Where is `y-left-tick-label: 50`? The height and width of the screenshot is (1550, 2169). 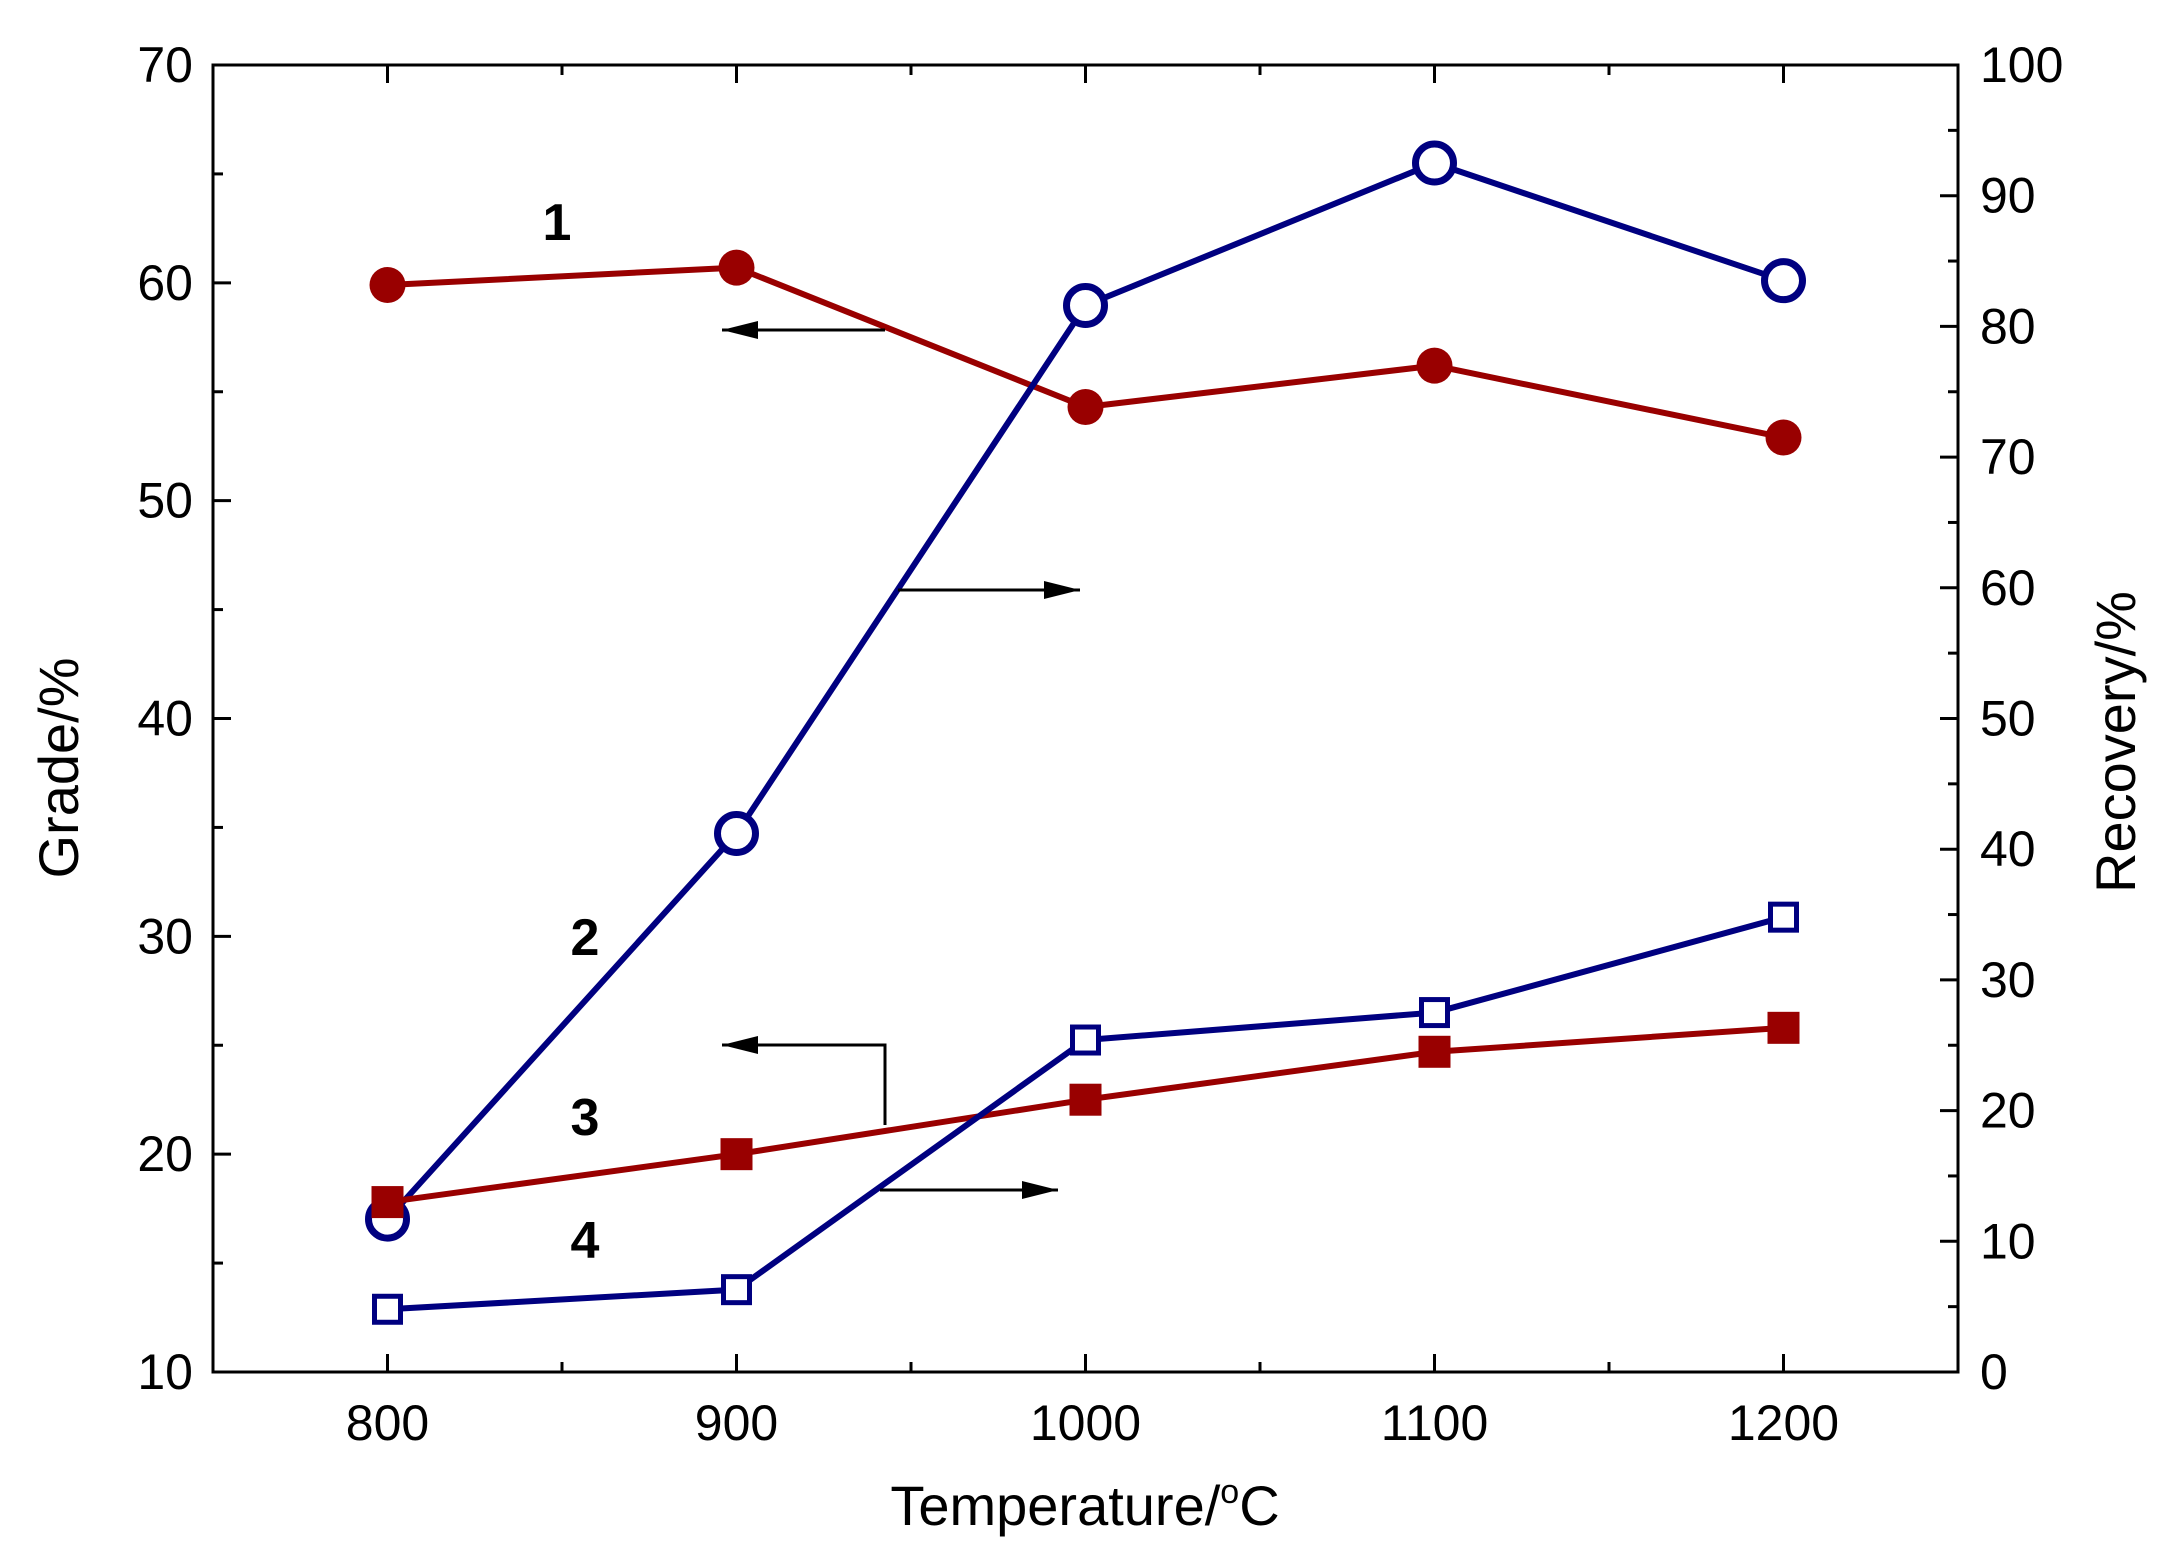 y-left-tick-label: 50 is located at coordinates (165, 501).